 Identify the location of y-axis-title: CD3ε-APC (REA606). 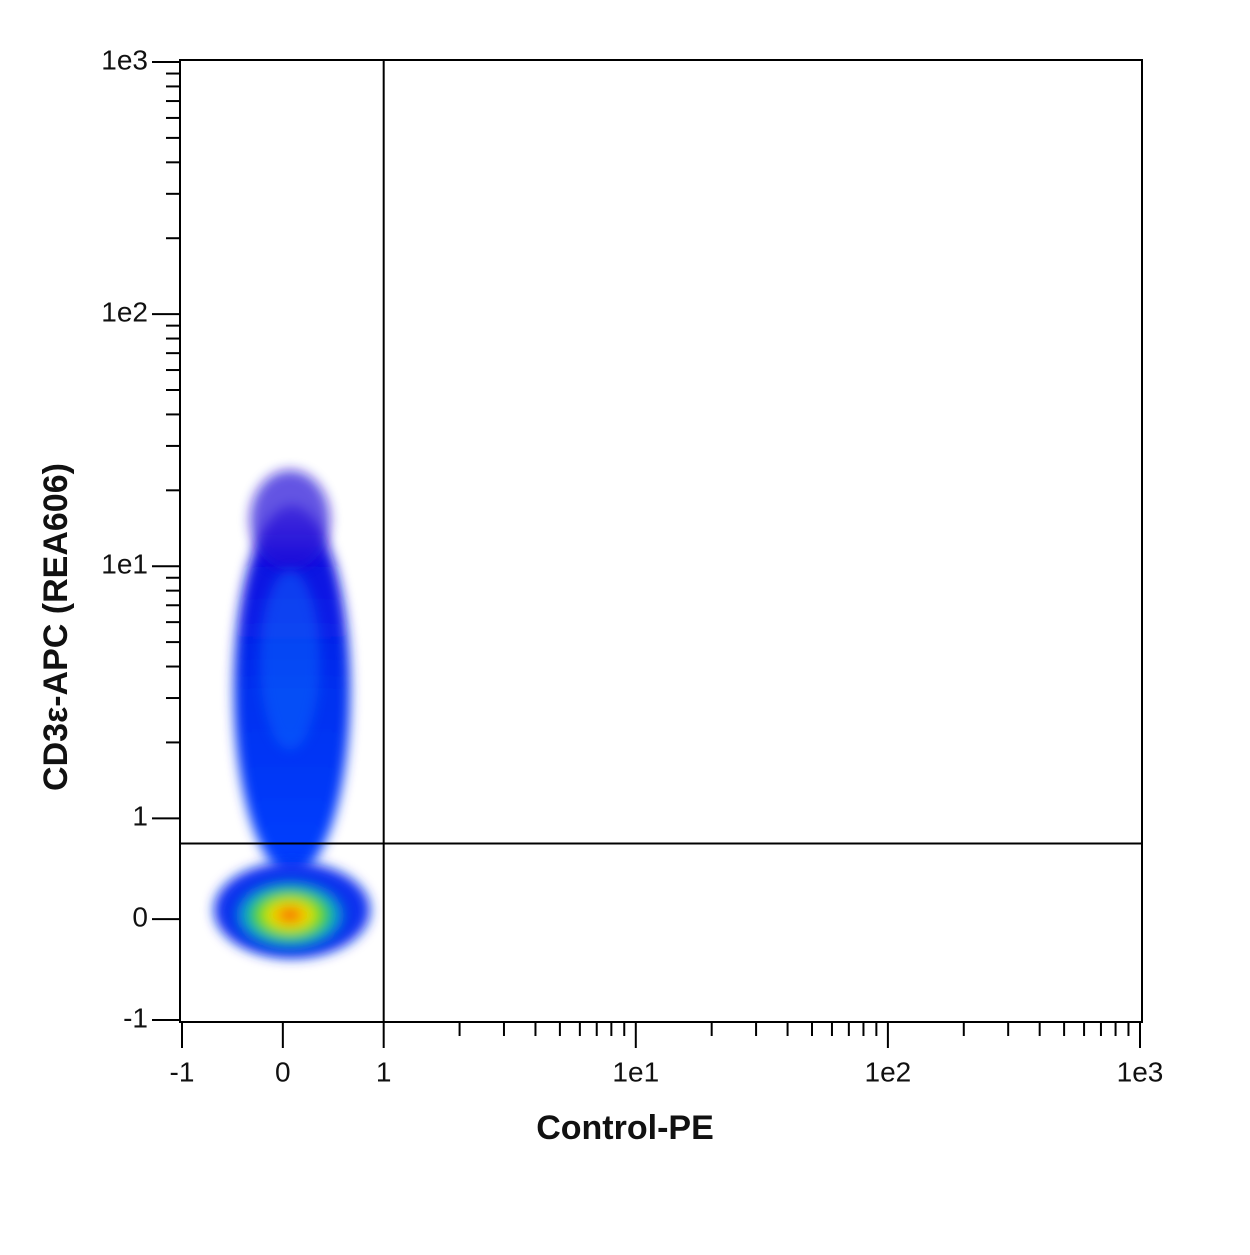
(56, 627).